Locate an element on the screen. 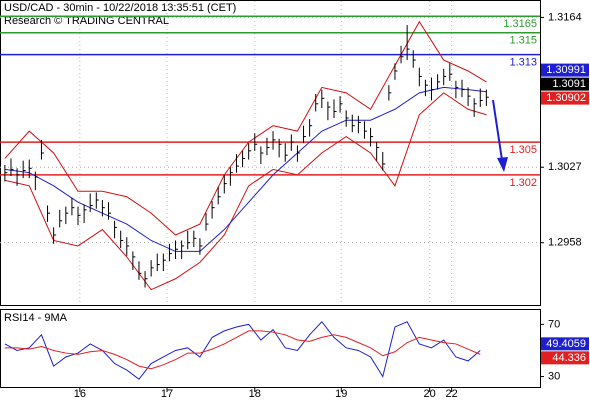  last-value-label: 49.4059 is located at coordinates (566, 344).